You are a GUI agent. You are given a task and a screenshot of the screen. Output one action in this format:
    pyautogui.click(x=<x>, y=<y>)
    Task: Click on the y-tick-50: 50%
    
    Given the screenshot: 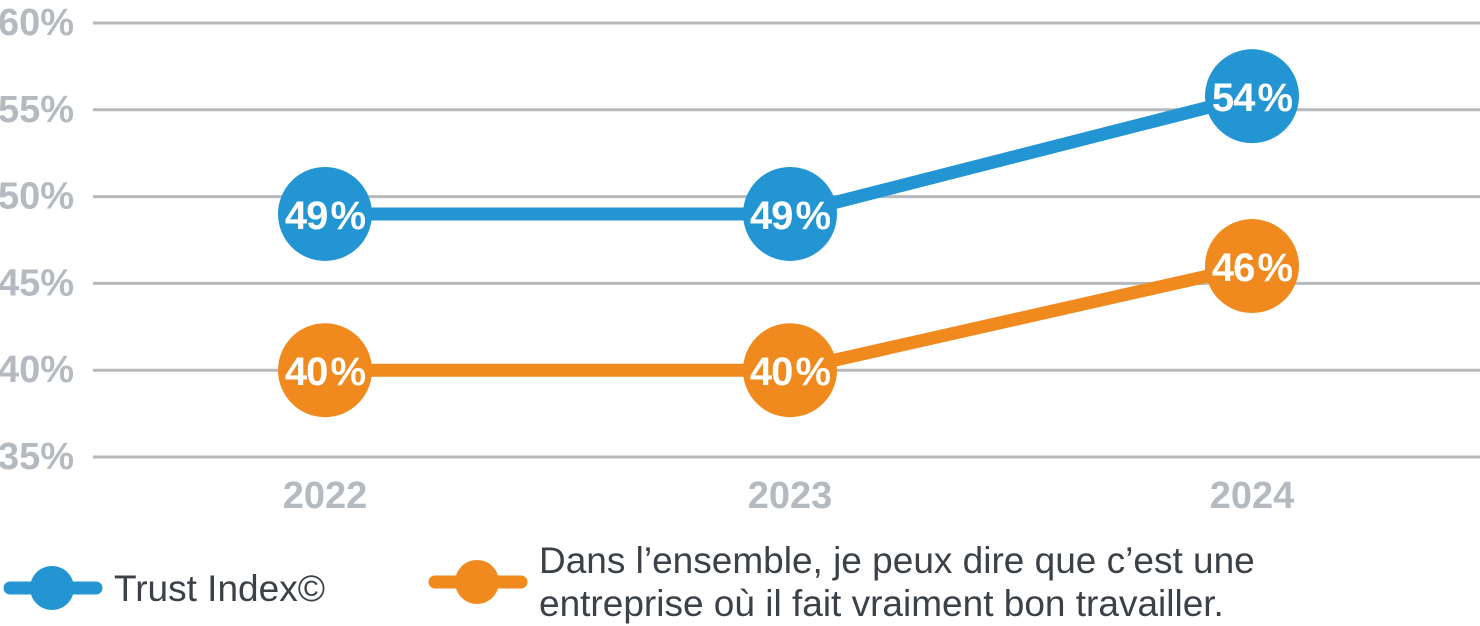 What is the action you would take?
    pyautogui.click(x=37, y=197)
    